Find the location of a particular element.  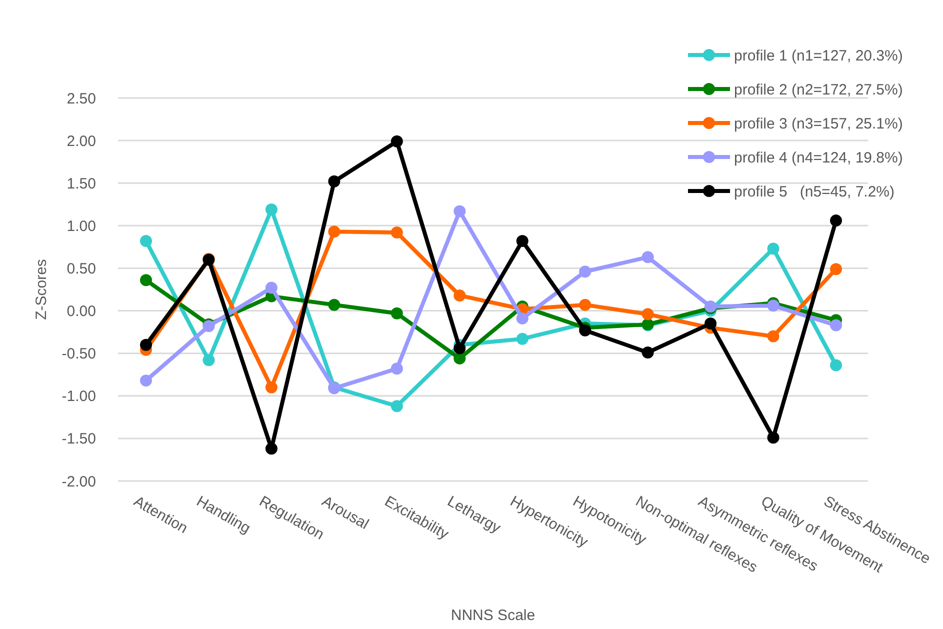

legend-label: profile 5 (n5=45, 7.2%) is located at coordinates (814, 191).